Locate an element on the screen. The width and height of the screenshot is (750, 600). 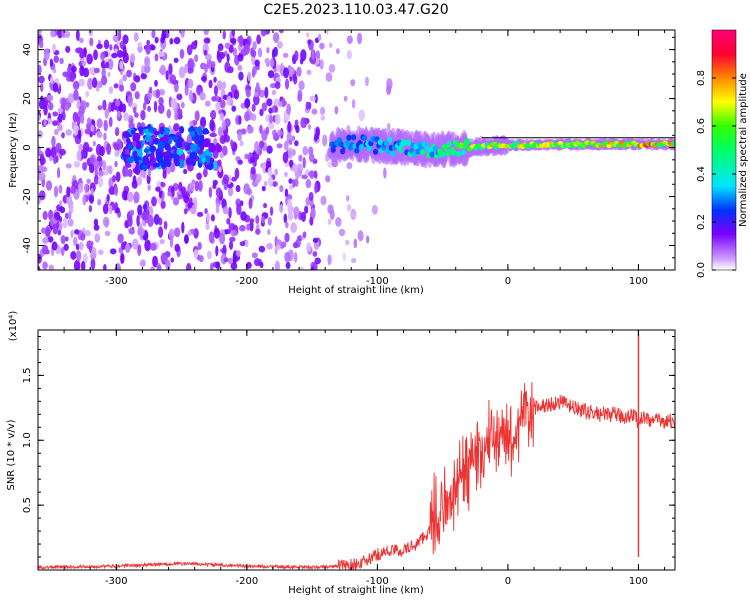
spectrogram-ylabel: Frequency (Hz) is located at coordinates (13, 150).